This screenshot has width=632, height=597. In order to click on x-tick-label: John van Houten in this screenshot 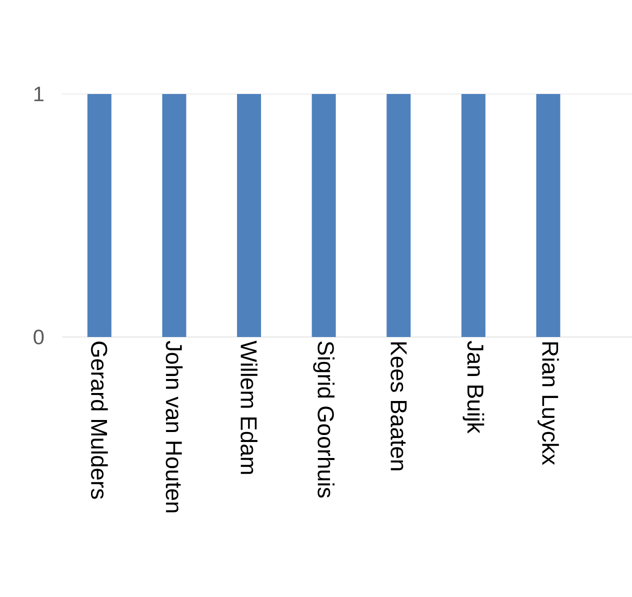, I will do `click(174, 426)`.